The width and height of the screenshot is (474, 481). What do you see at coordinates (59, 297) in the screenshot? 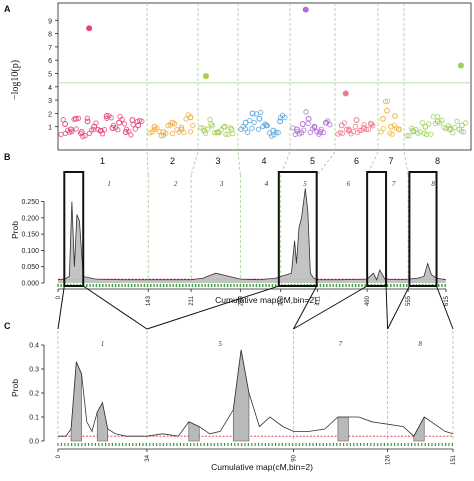
I see `panel-b-xtick-label: 0` at bounding box center [59, 297].